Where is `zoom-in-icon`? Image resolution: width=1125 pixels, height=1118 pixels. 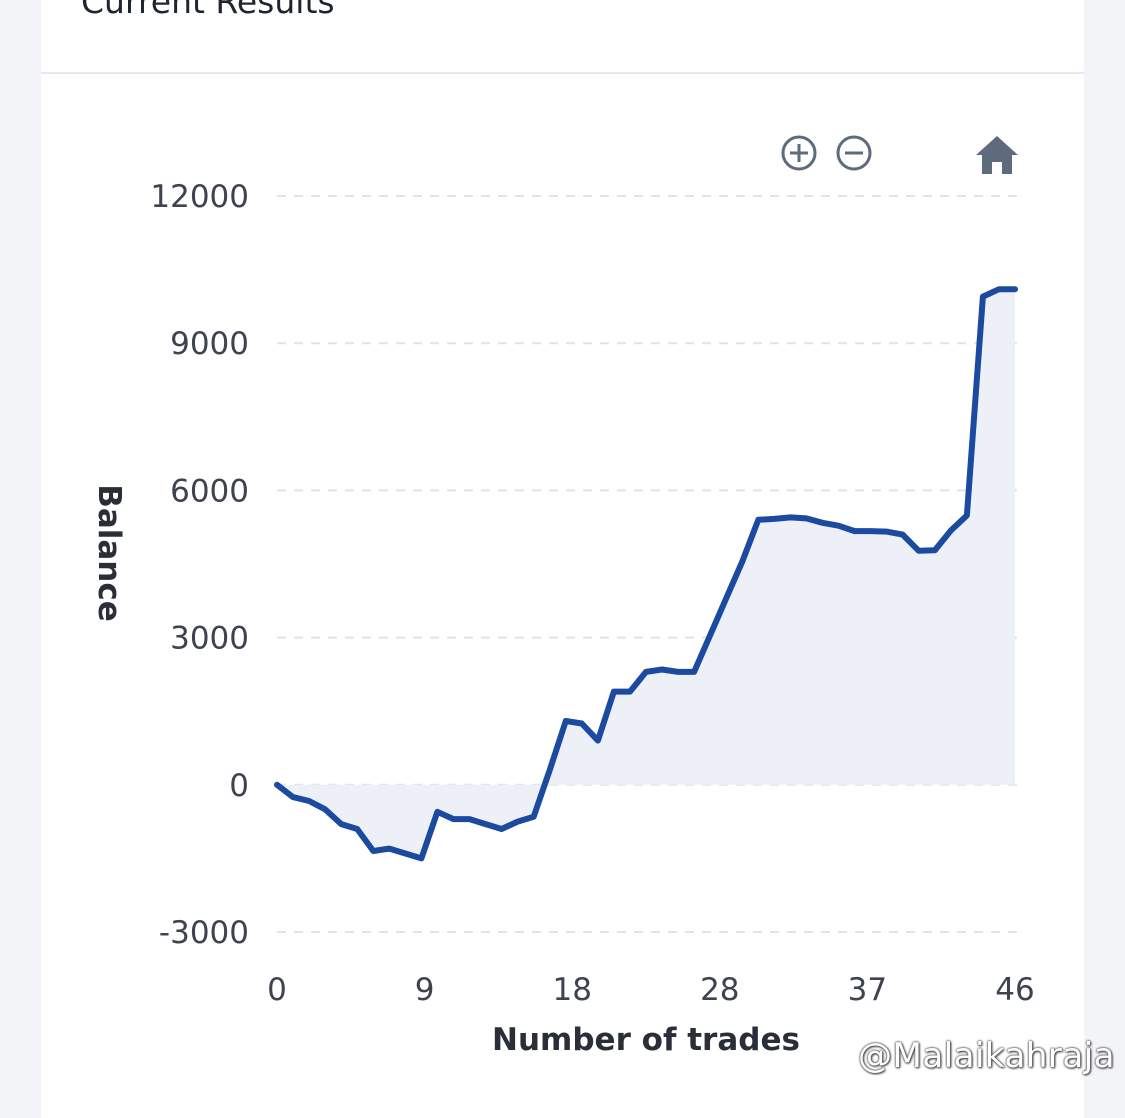 zoom-in-icon is located at coordinates (799, 153).